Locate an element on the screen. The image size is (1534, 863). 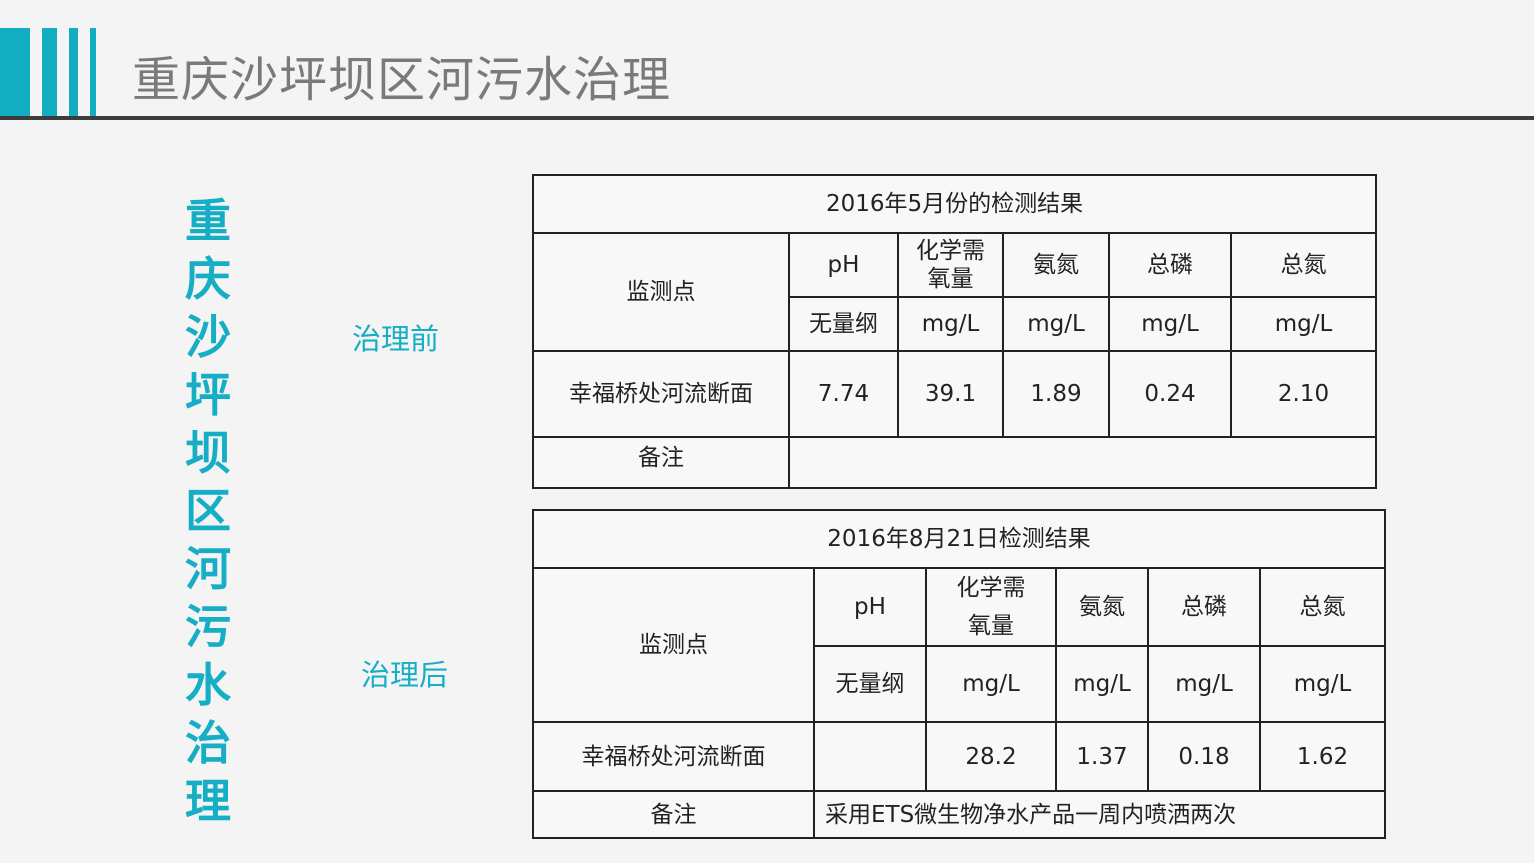
value-cell: 2.10 is located at coordinates (1303, 394).